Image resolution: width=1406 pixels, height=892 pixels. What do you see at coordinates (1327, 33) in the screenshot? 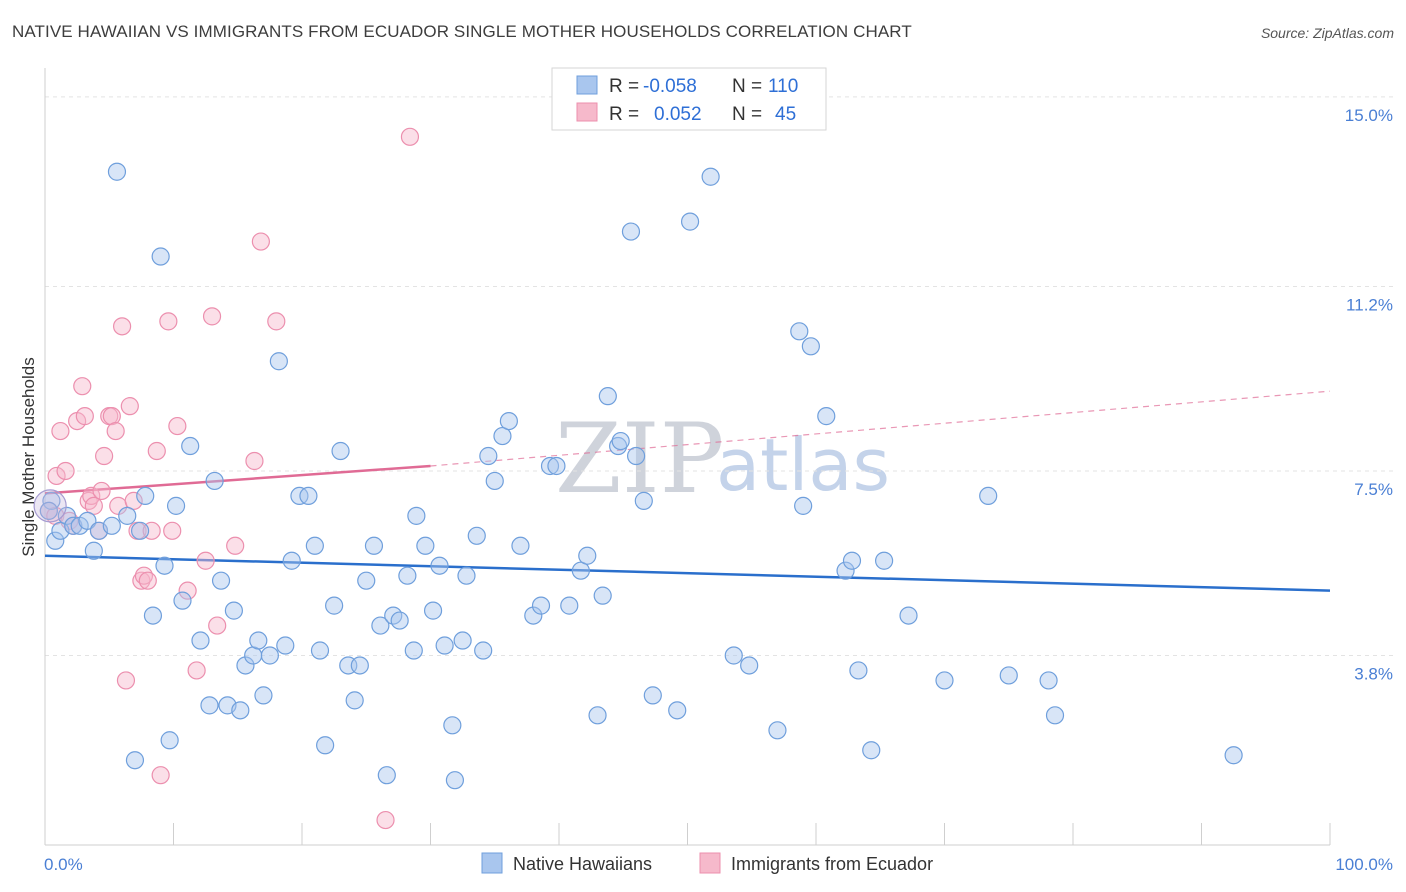
I see `source-credit: Source: ZipAtlas.com` at bounding box center [1327, 33].